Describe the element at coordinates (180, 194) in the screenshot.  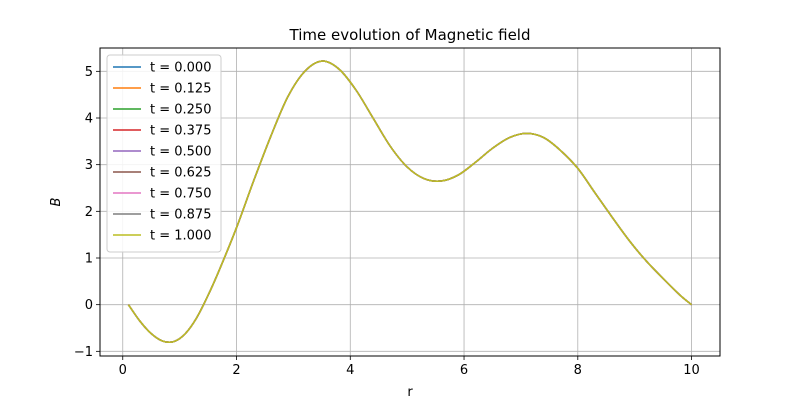
I see `legend-entry-label: t = 0.750` at that location.